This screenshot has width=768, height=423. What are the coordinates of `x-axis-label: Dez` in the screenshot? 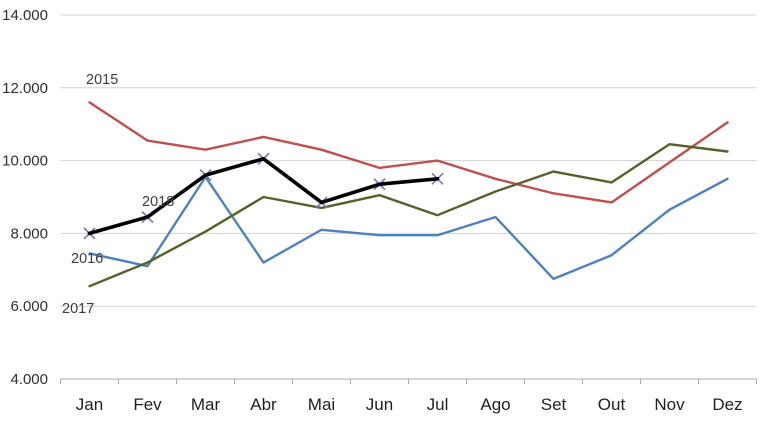 It's located at (727, 404).